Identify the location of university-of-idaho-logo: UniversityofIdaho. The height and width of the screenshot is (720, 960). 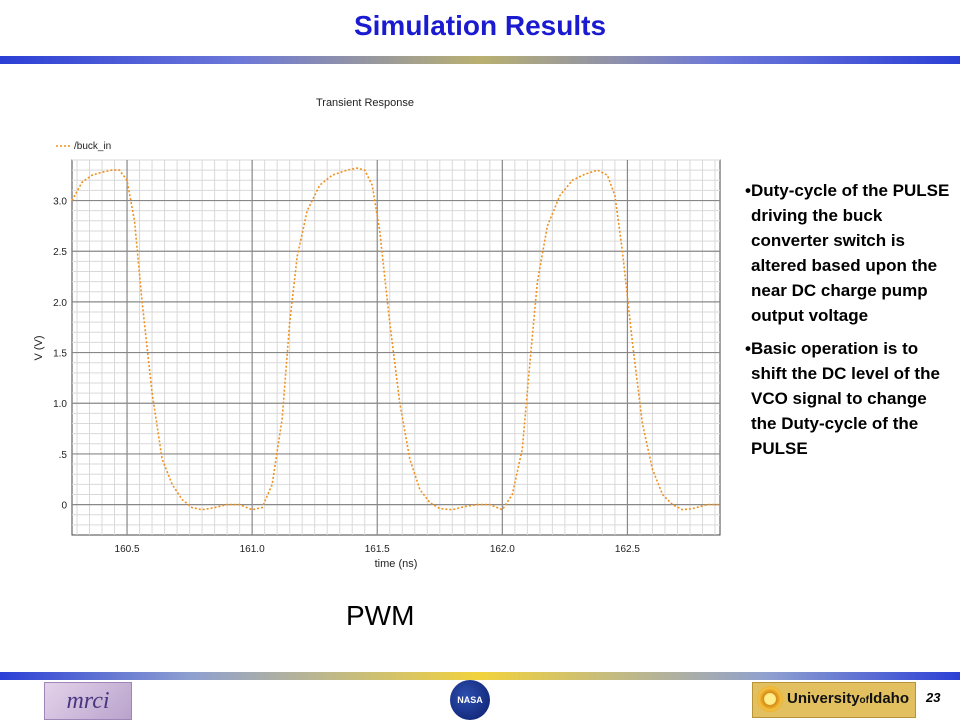
(834, 700).